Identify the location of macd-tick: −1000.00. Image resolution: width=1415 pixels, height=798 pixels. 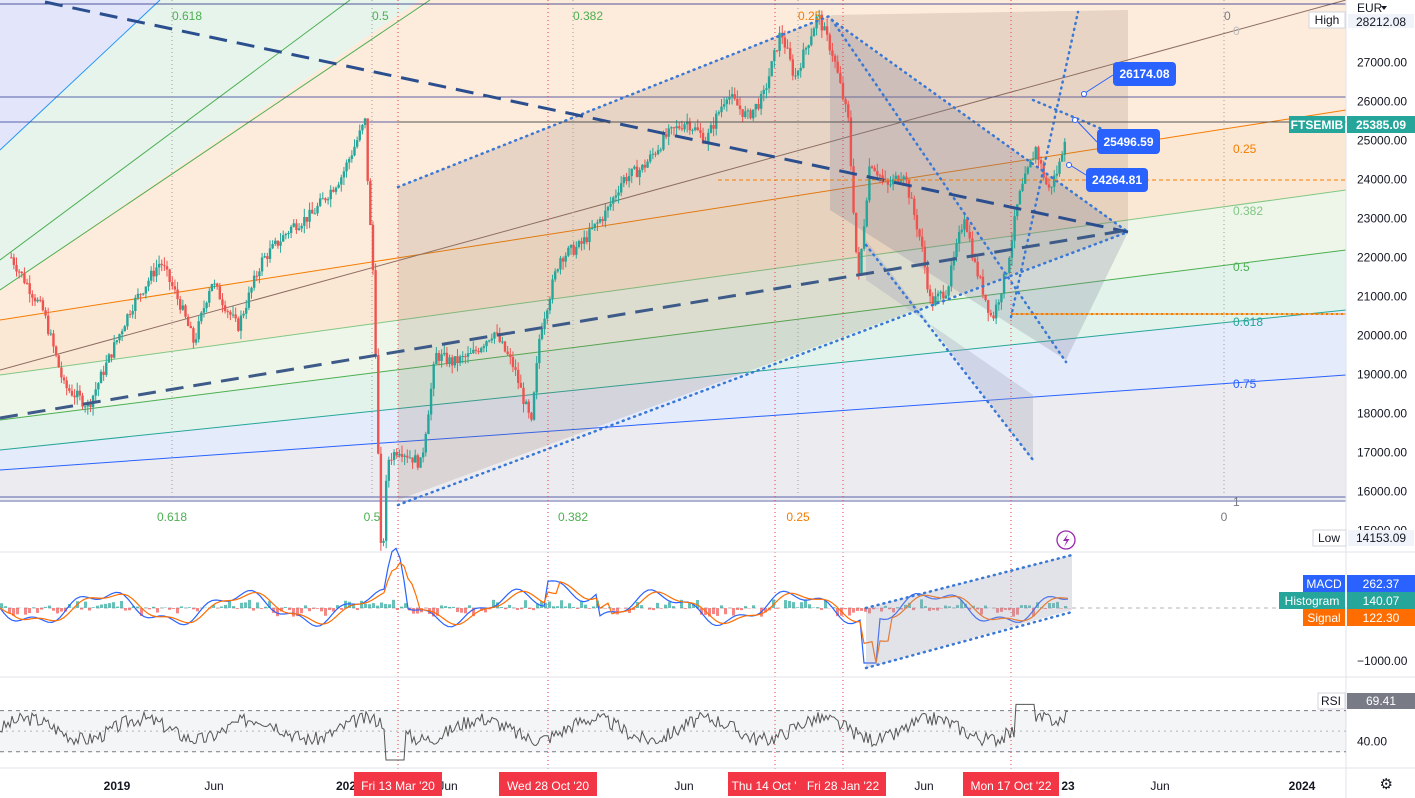
(1382, 661).